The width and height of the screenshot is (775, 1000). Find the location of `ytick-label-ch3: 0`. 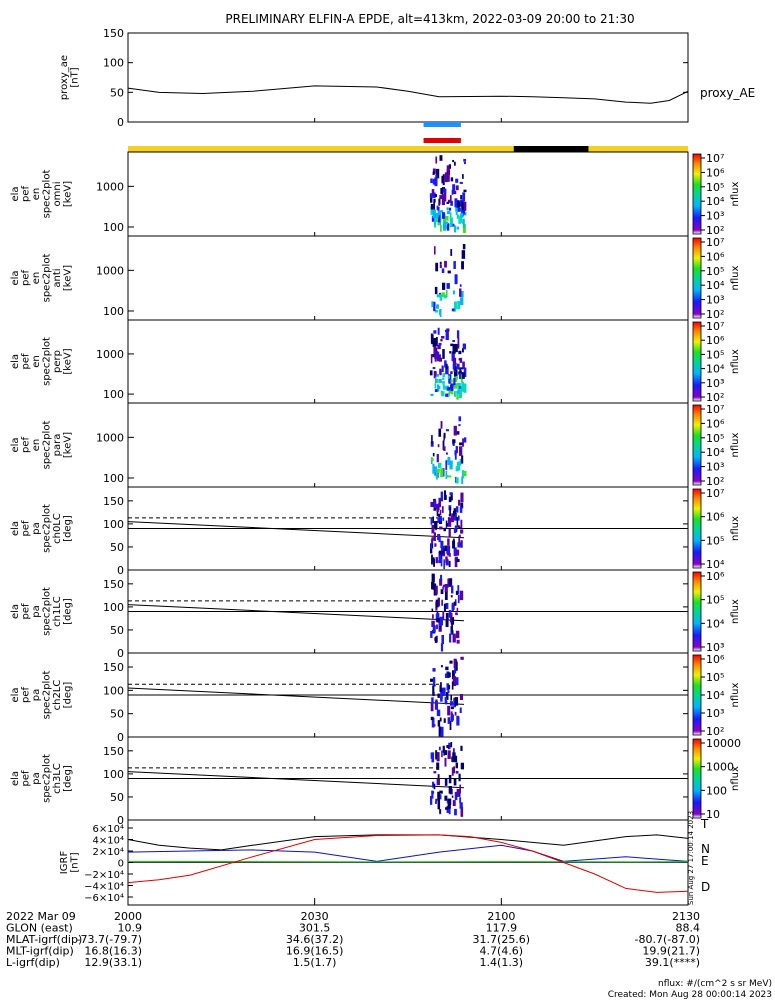

ytick-label-ch3: 0 is located at coordinates (120, 820).